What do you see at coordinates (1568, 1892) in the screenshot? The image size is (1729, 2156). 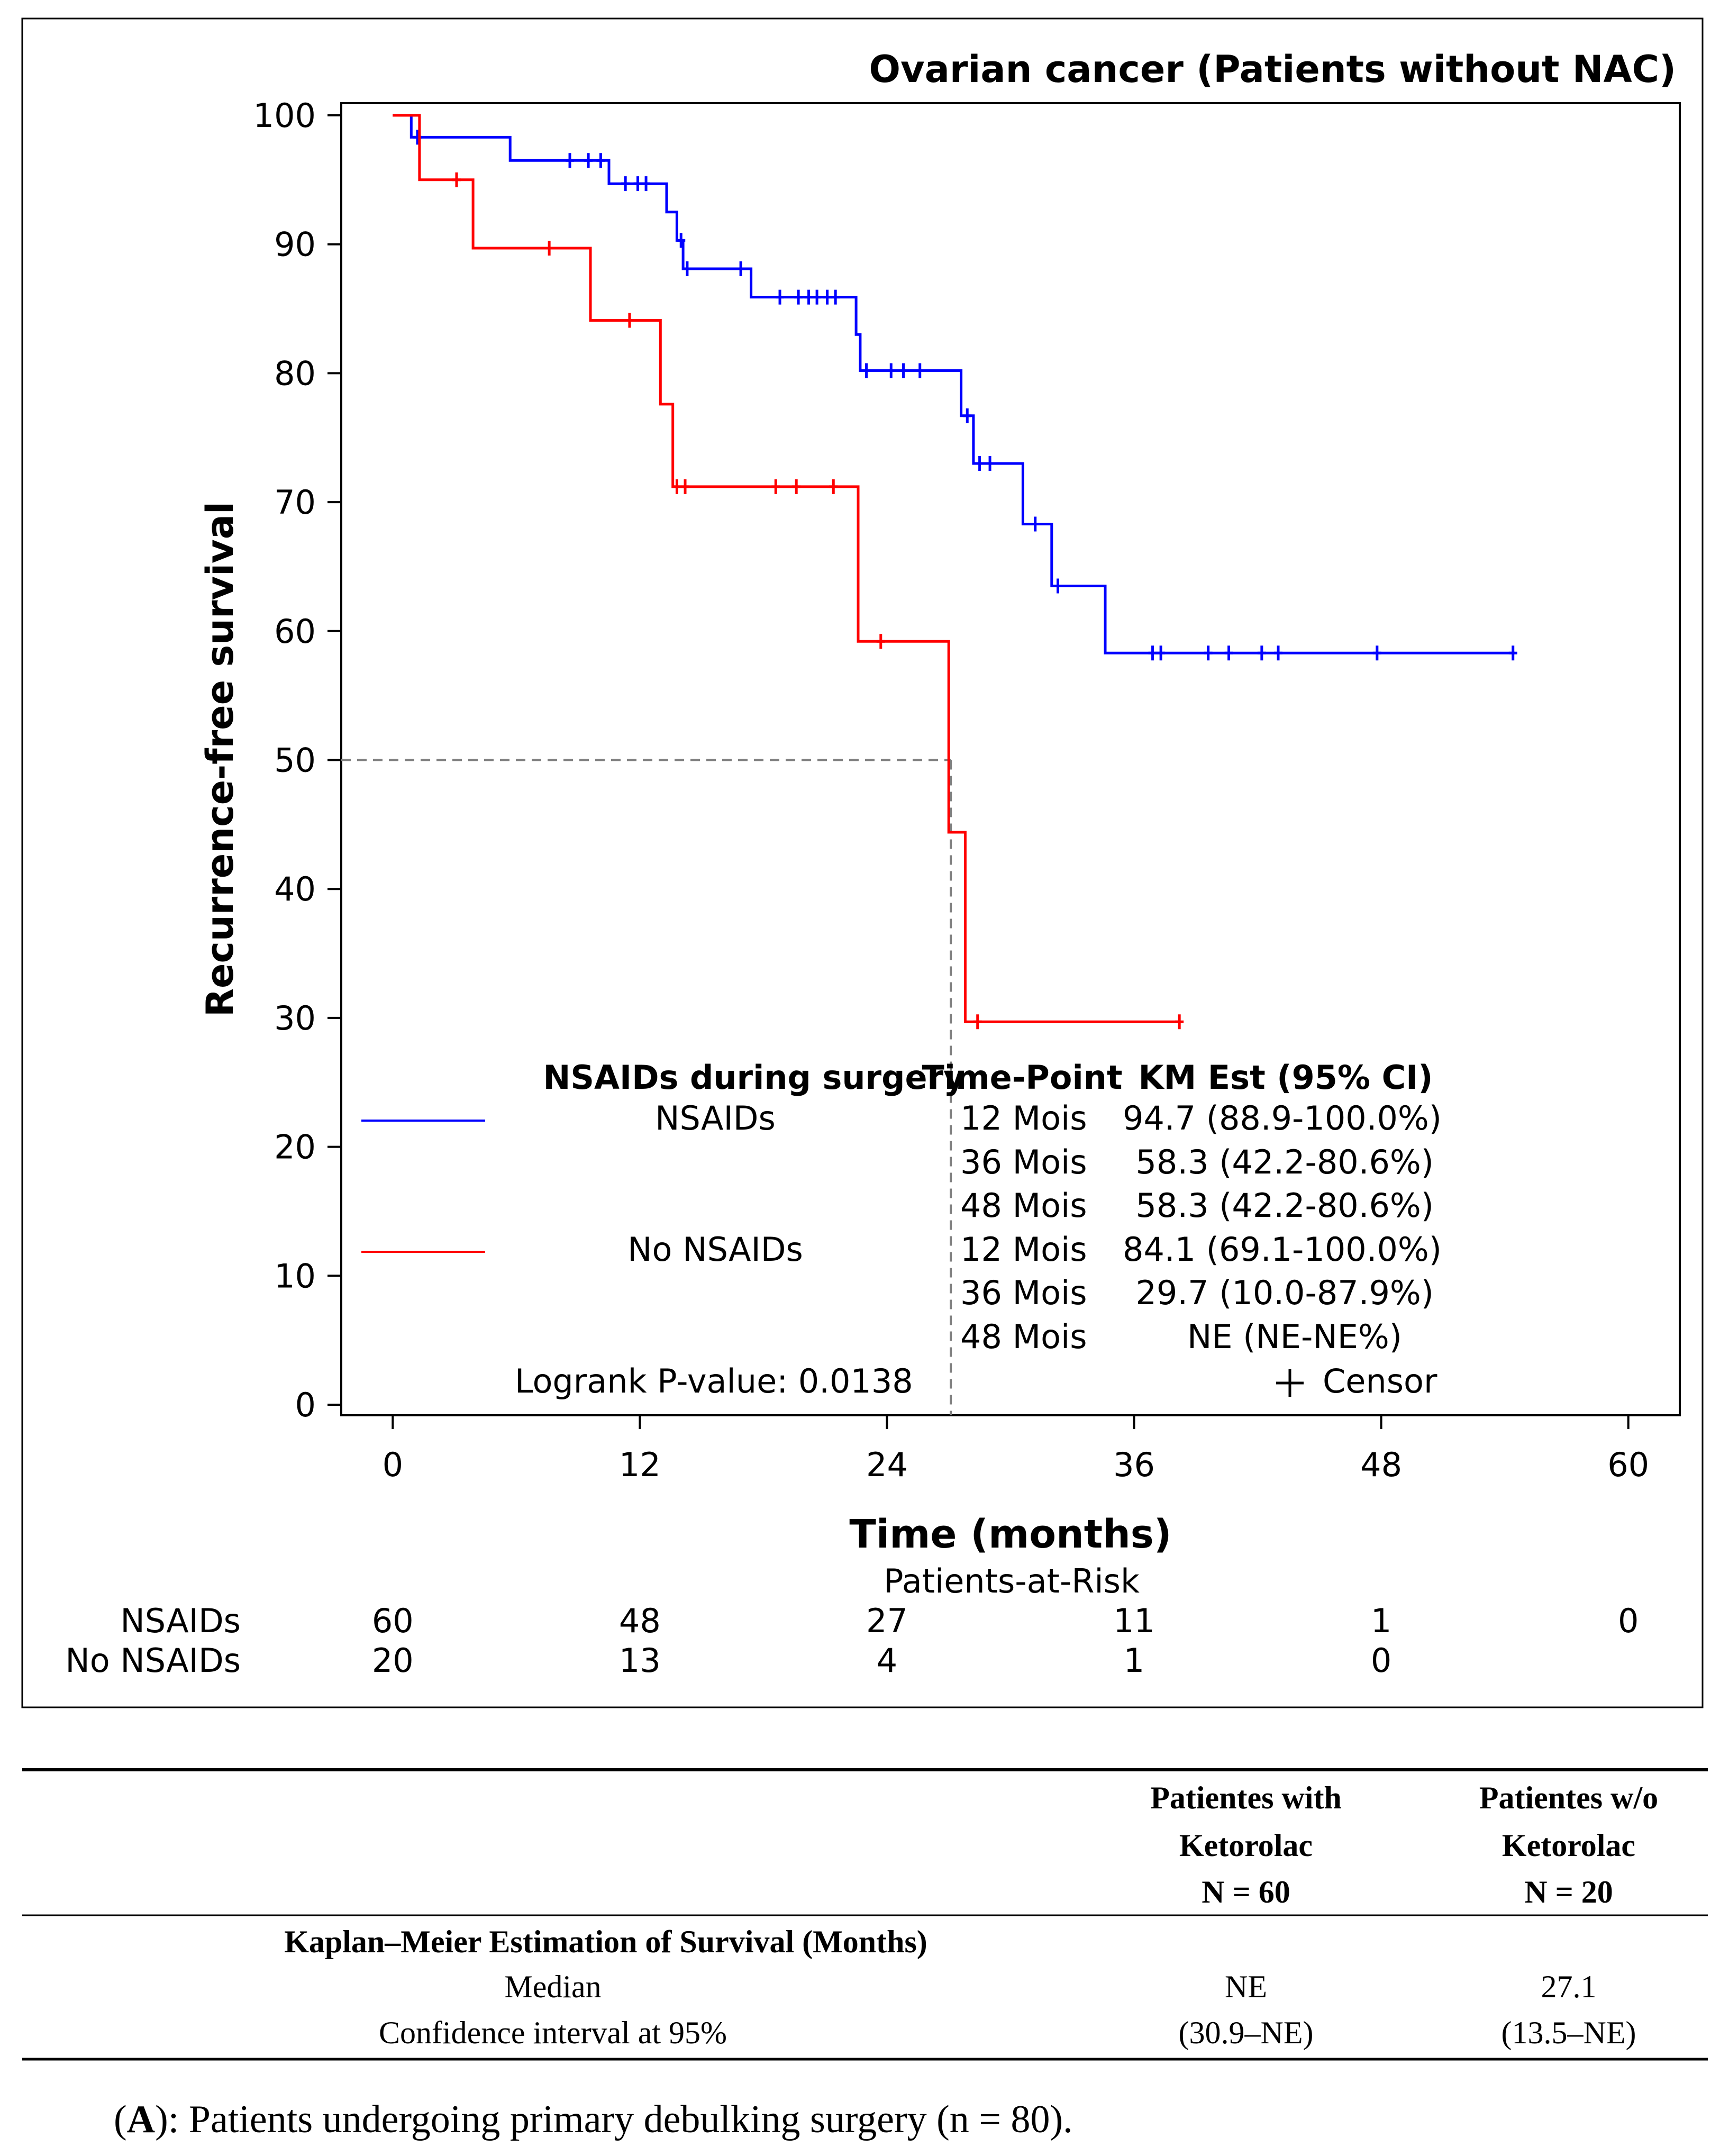 I see `col2-header-line3: N = 20` at bounding box center [1568, 1892].